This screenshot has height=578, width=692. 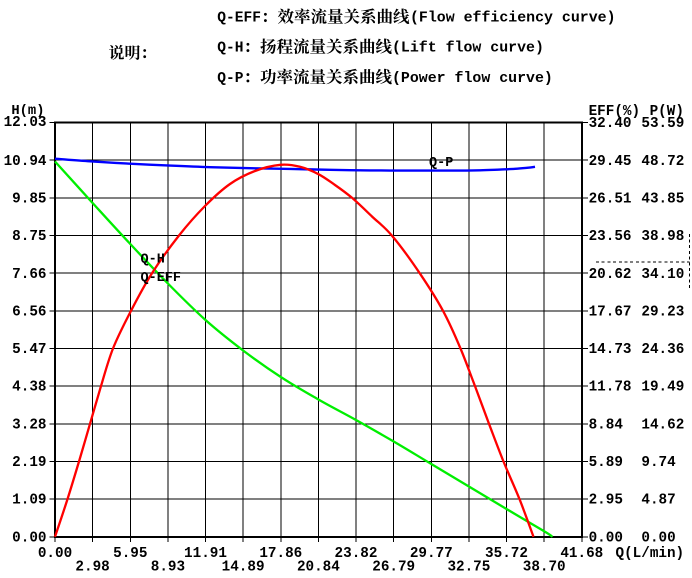 I want to click on svg-text: 29.45, so click(x=610, y=162).